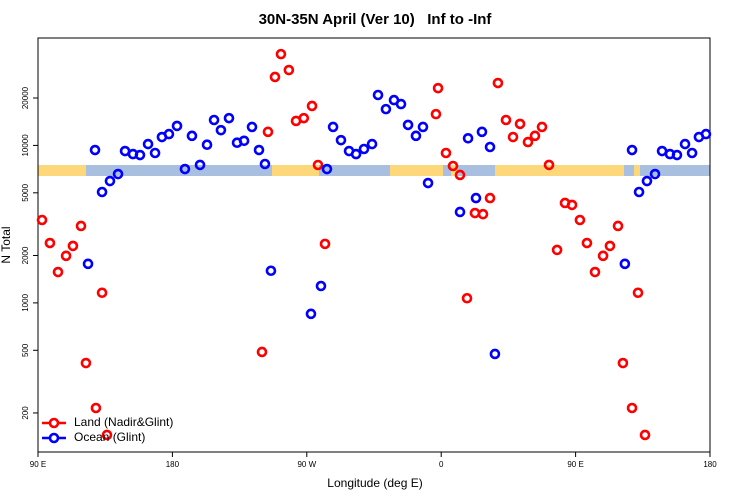 Image resolution: width=750 pixels, height=500 pixels. I want to click on y-tick-label: 20000, so click(25, 97).